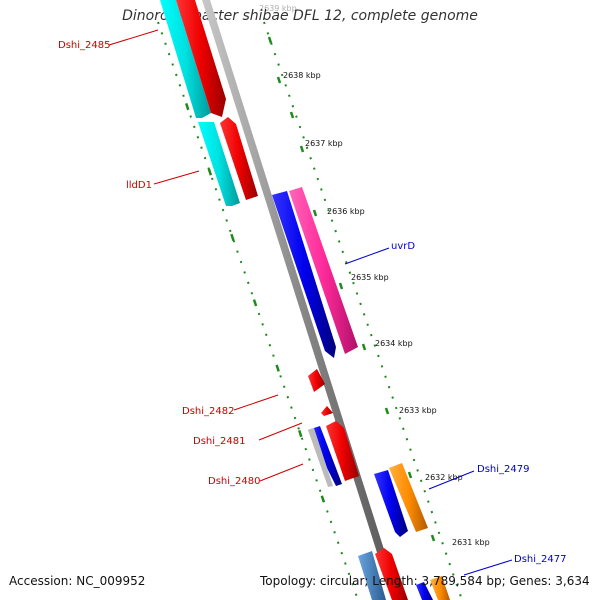  What do you see at coordinates (77, 581) in the screenshot?
I see `accession-text: Accession: NC_009952` at bounding box center [77, 581].